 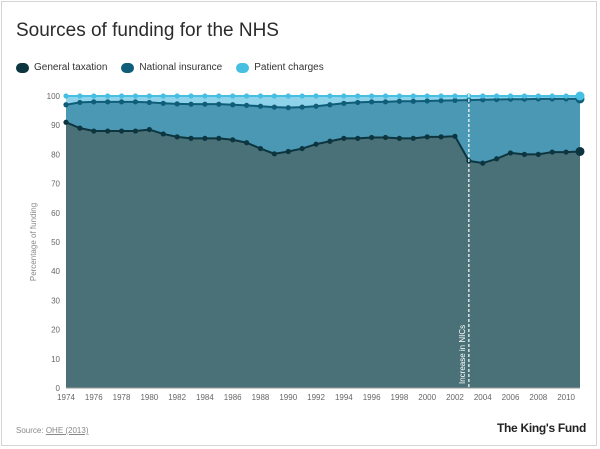 What do you see at coordinates (94, 397) in the screenshot?
I see `x-tick-label: 1976` at bounding box center [94, 397].